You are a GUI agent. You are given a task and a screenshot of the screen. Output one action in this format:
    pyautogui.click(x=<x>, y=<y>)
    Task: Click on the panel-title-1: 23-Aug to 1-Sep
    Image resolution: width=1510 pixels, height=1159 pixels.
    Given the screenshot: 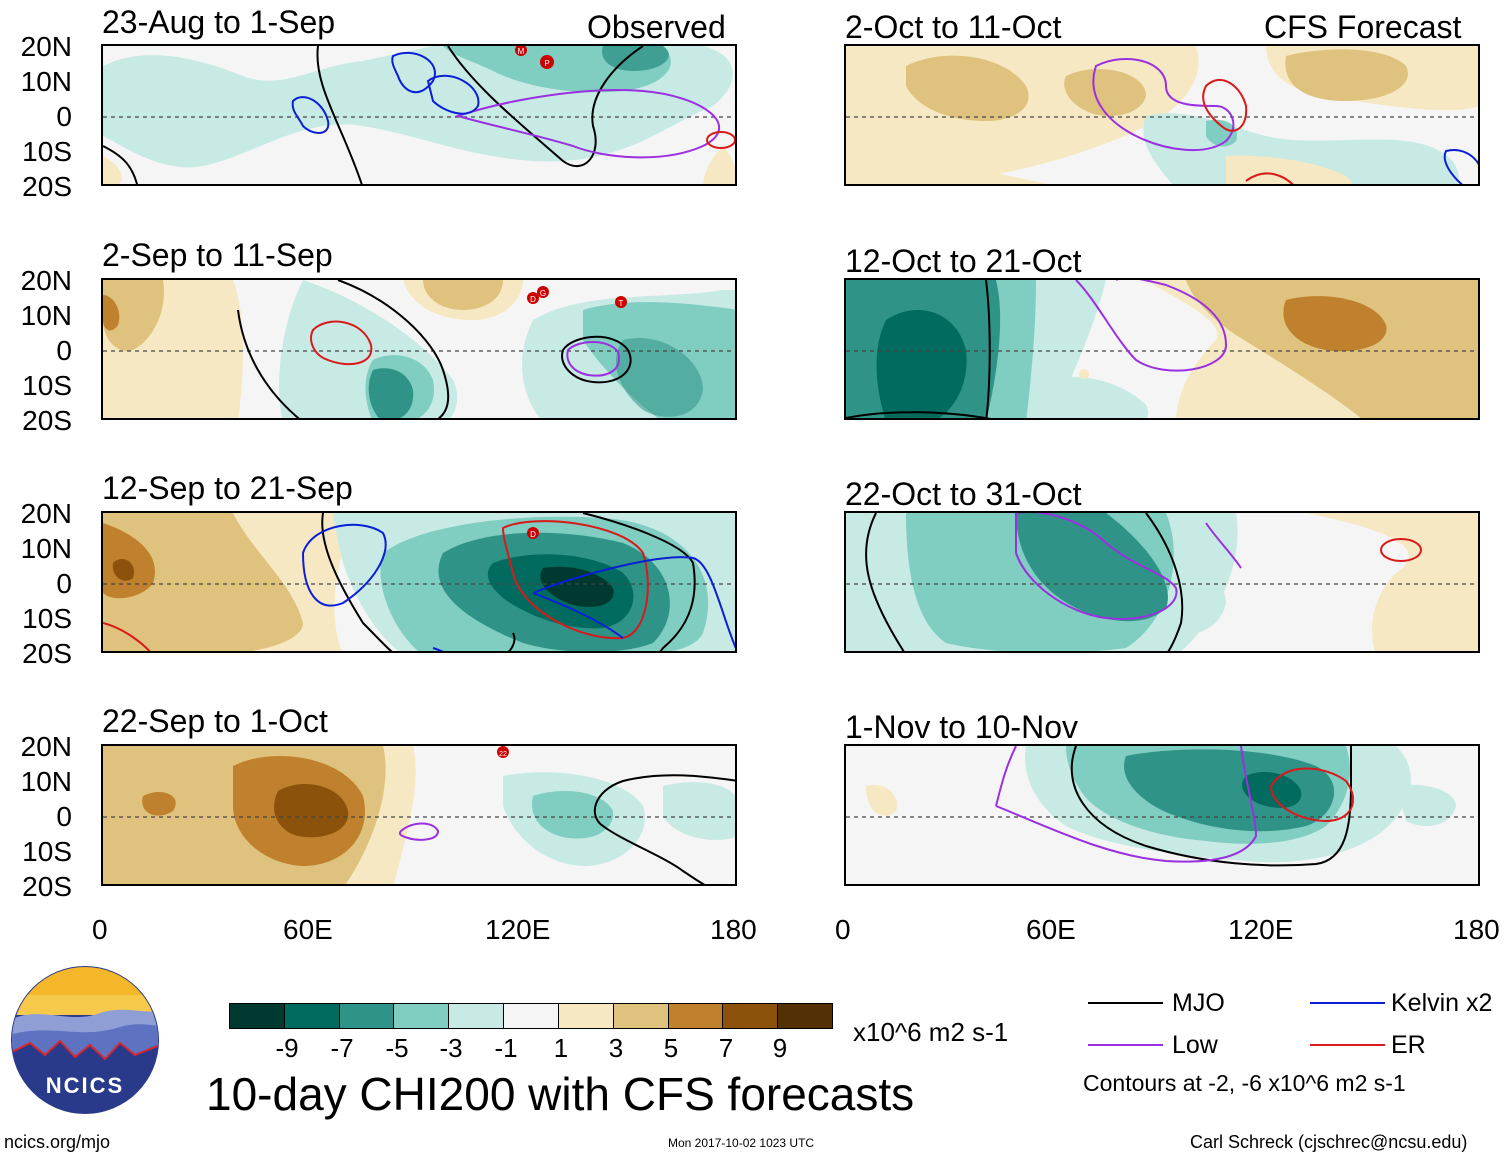 What is the action you would take?
    pyautogui.click(x=219, y=22)
    